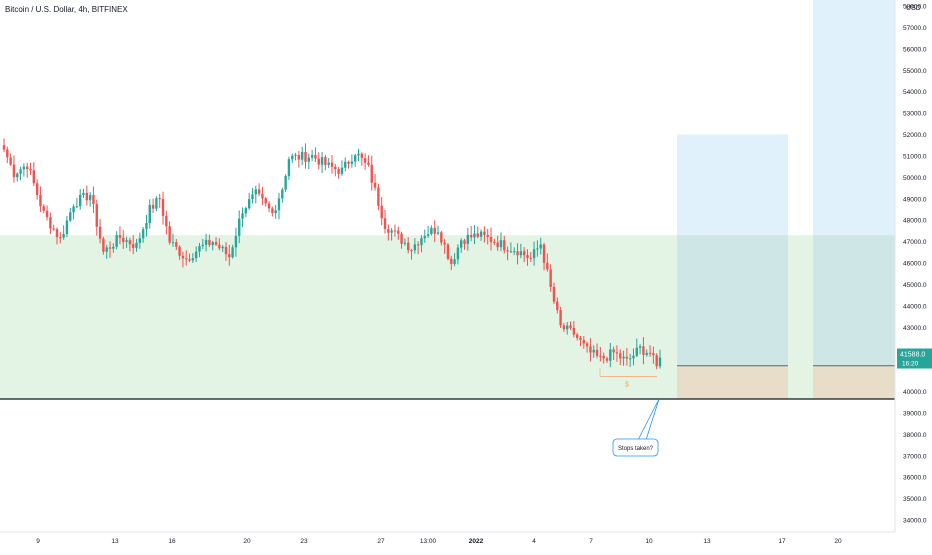 This screenshot has height=555, width=932. I want to click on time-tick-label: 2022, so click(476, 541).